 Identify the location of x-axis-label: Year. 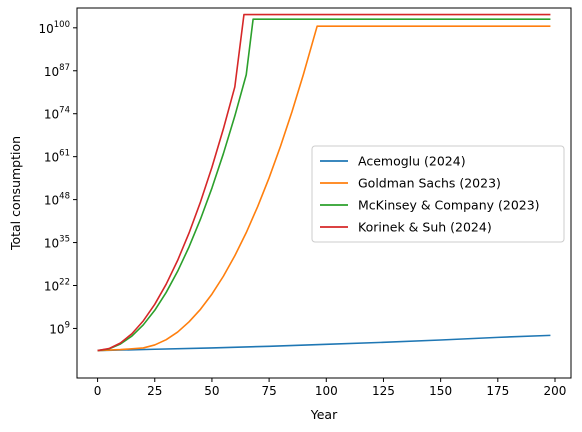
(324, 414).